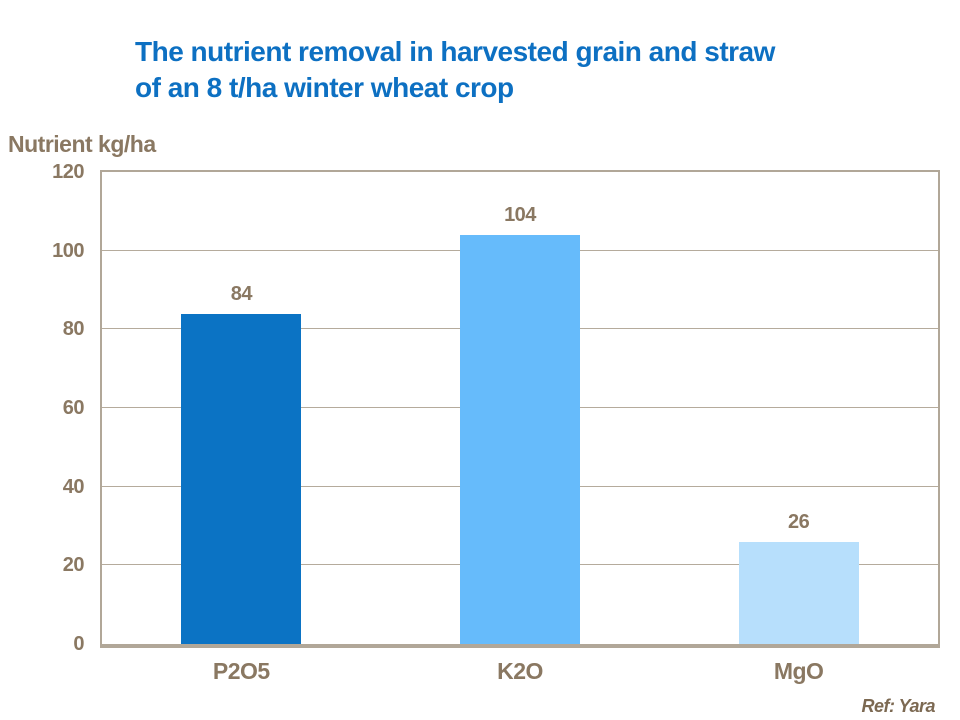  Describe the element at coordinates (82, 144) in the screenshot. I see `y-axis-title: Nutrient kg/ha` at that location.